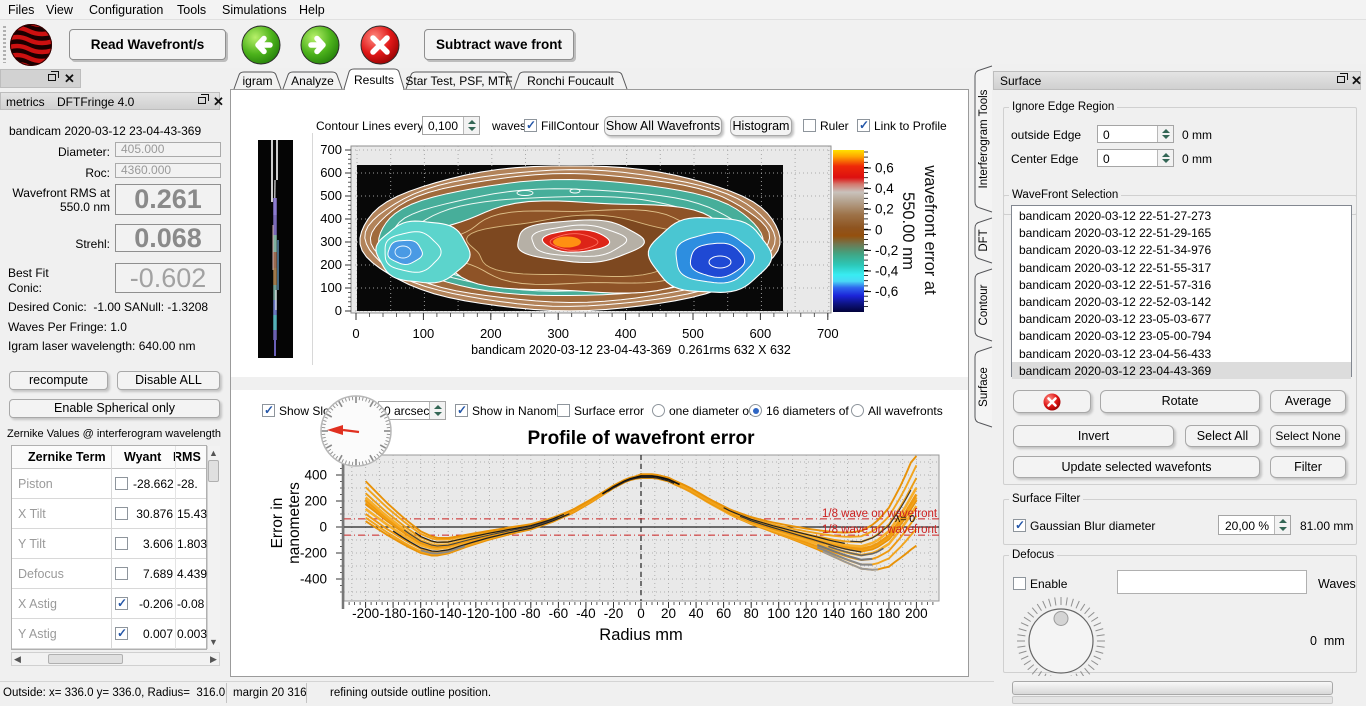  What do you see at coordinates (884, 209) in the screenshot?
I see `svg-text: 0,2` at bounding box center [884, 209].